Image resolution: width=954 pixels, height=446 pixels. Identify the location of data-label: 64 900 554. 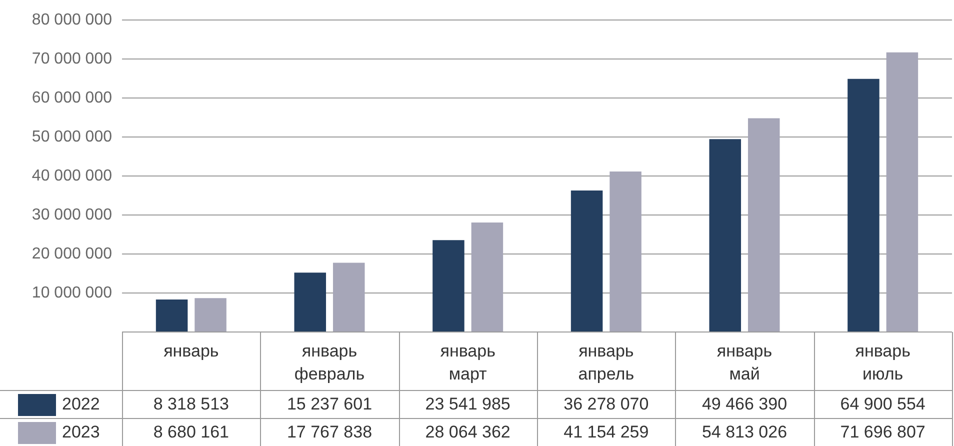
(883, 404).